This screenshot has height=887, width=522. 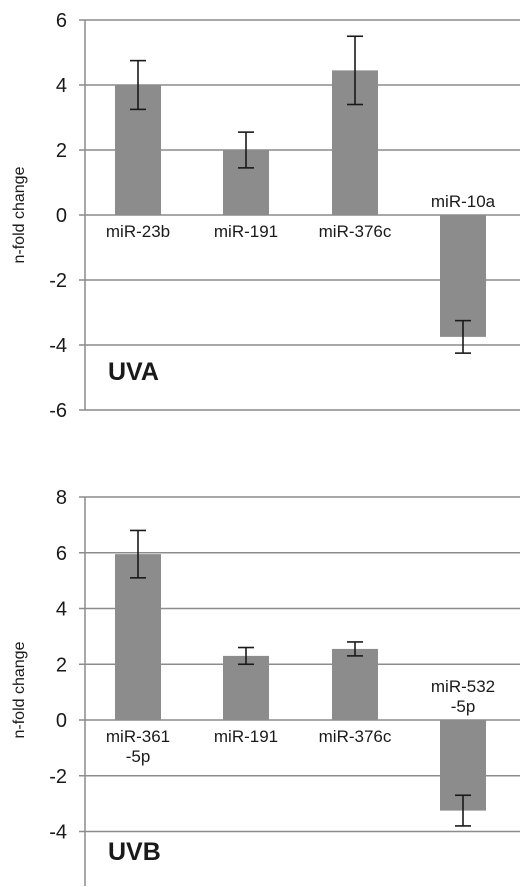 What do you see at coordinates (61, 151) in the screenshot?
I see `panel-1-y-tick-label: 2` at bounding box center [61, 151].